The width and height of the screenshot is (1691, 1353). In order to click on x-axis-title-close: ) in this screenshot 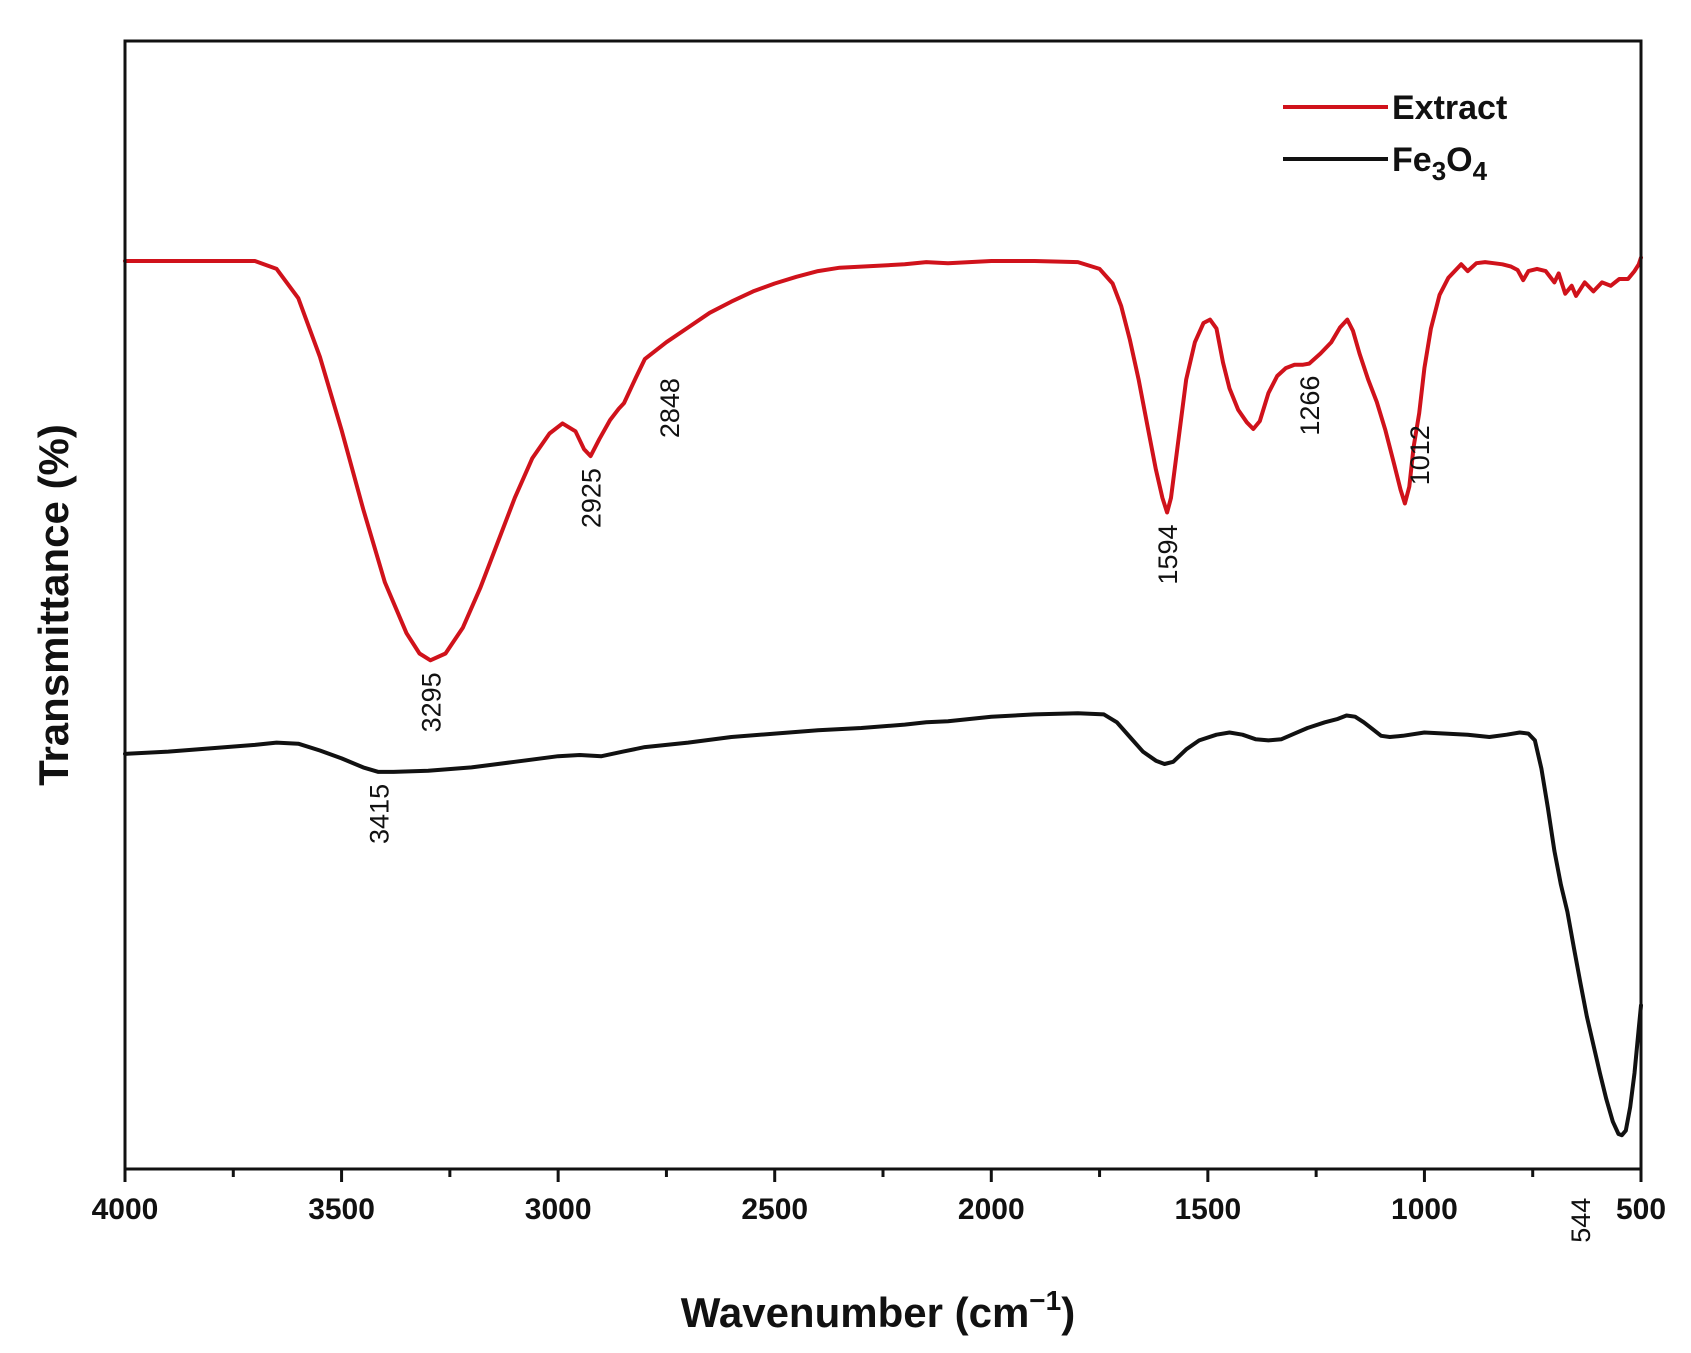, I will do `click(1068, 1312)`.